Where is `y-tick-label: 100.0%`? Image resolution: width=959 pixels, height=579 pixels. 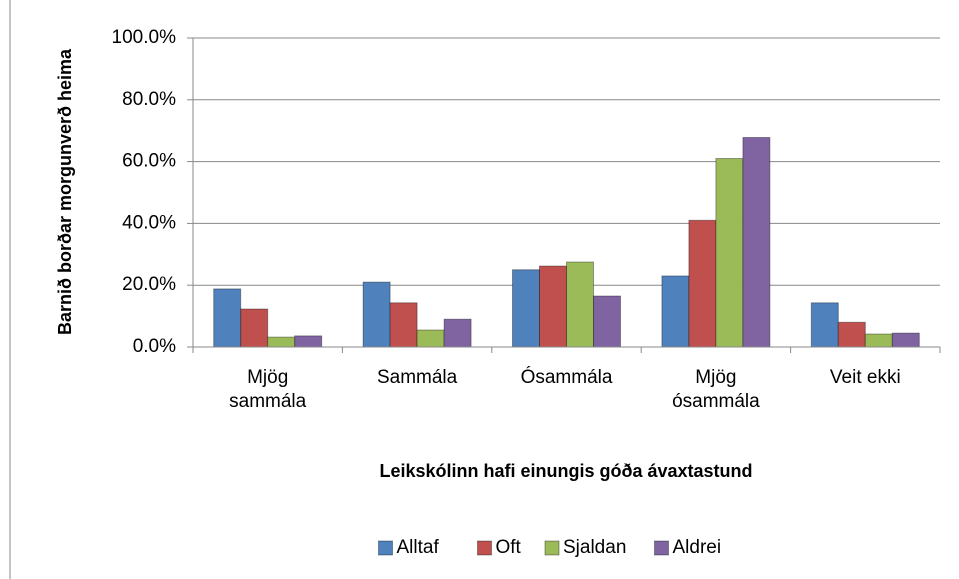
y-tick-label: 100.0% is located at coordinates (144, 37).